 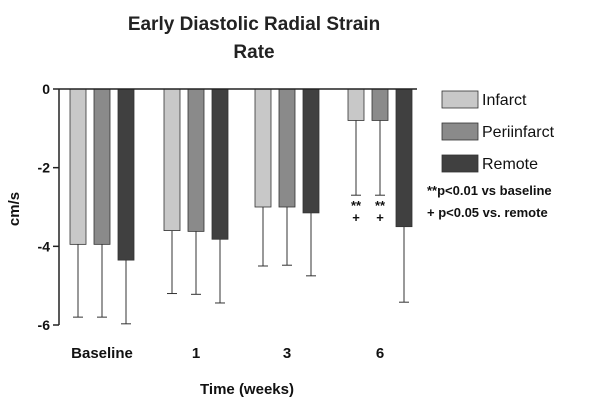 I want to click on bar-infarct-baseline, so click(x=78, y=166).